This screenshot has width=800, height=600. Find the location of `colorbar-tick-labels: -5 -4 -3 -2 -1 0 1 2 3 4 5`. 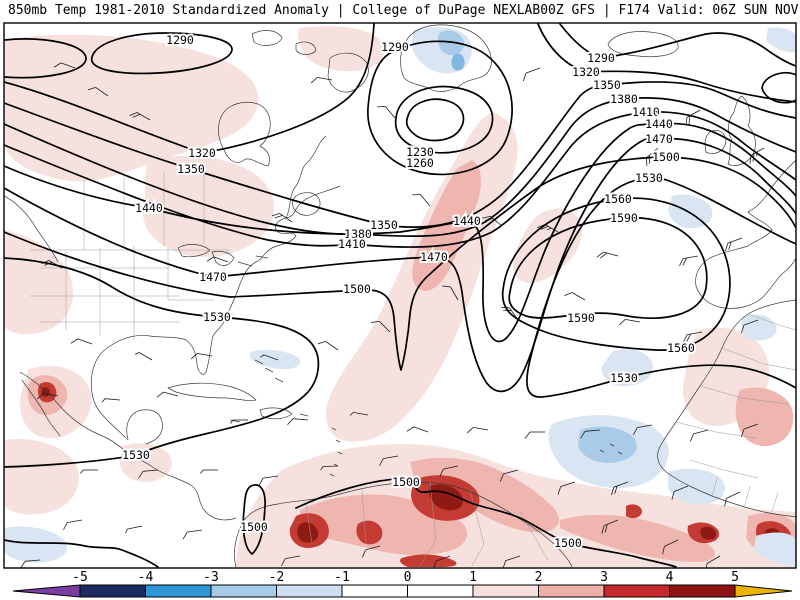

colorbar-tick-labels: -5 -4 -3 -2 -1 0 1 2 3 4 5 is located at coordinates (405, 577).